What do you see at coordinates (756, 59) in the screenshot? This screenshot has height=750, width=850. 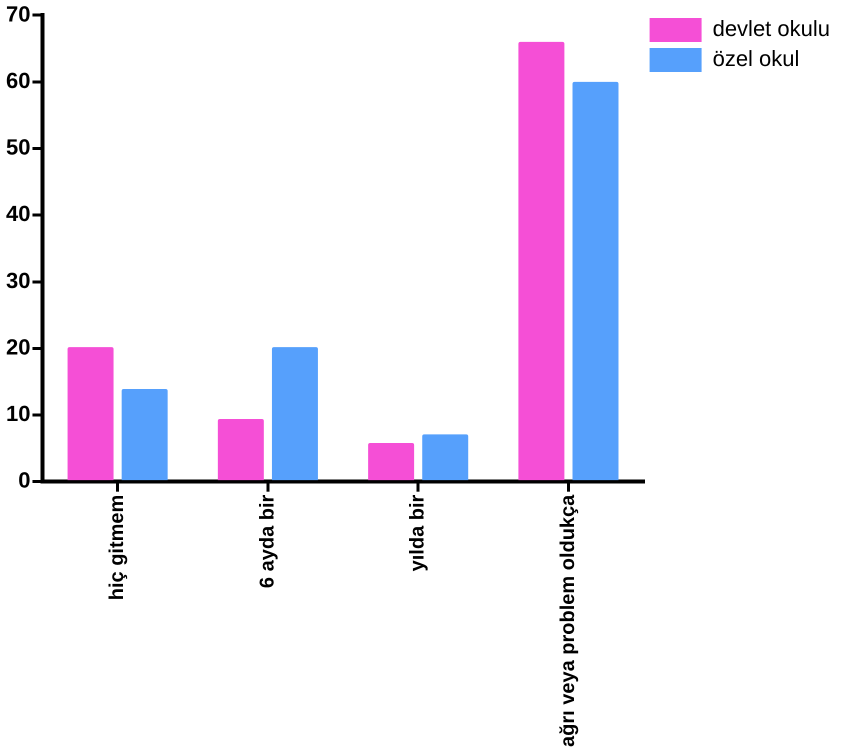 I see `legend-label: özel okul` at bounding box center [756, 59].